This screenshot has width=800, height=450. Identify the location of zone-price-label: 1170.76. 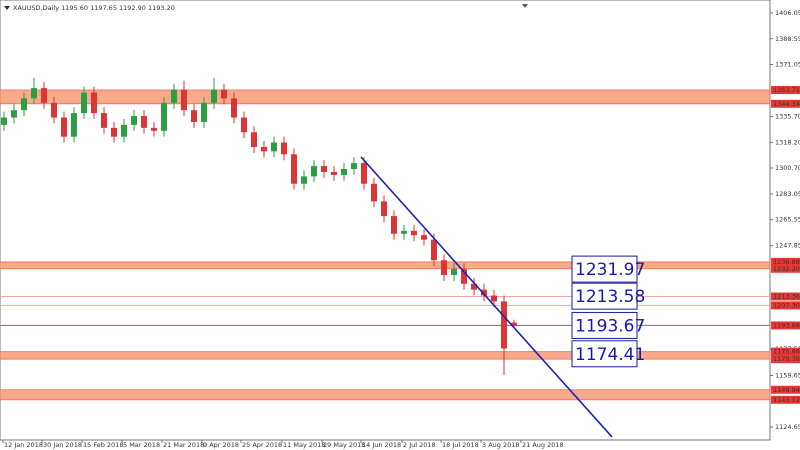
(786, 359).